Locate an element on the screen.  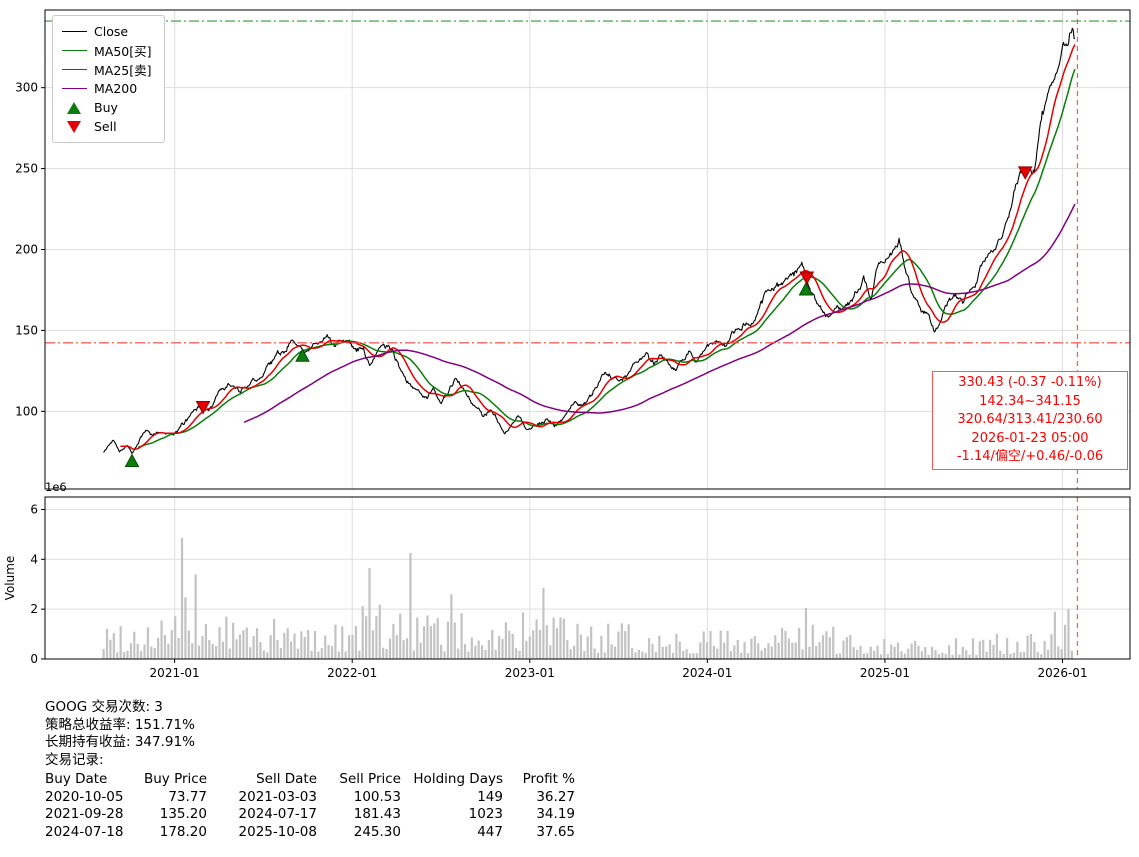
volume-tick-label: 4 is located at coordinates (34, 559).